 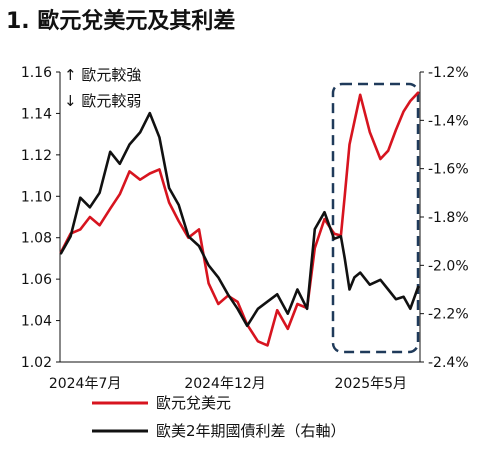 I want to click on legend-label-spread: 歐美2年期國債利差（右軸）, so click(x=251, y=431).